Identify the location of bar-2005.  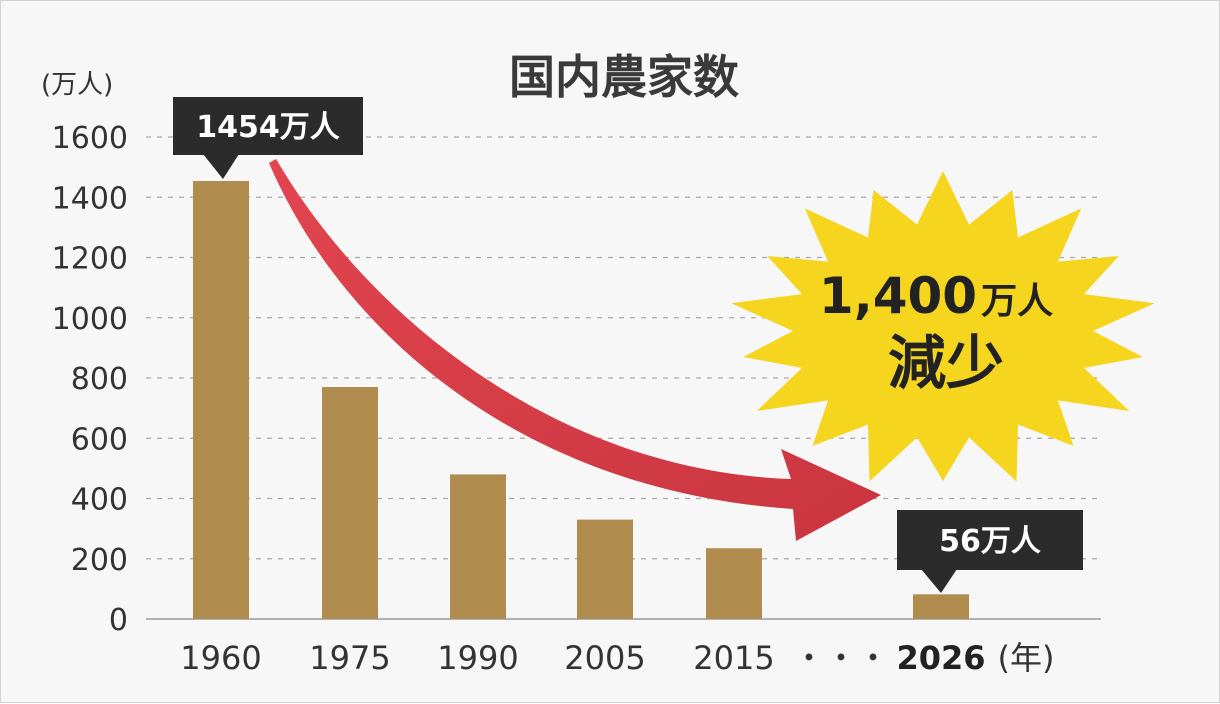
(605, 569).